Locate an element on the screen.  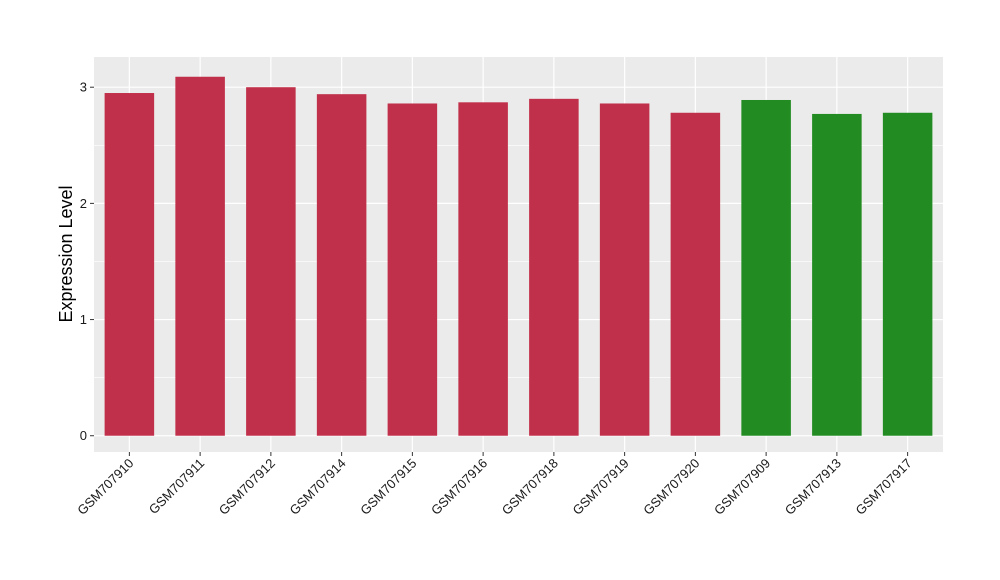
y-tick-label: 2 is located at coordinates (83, 203).